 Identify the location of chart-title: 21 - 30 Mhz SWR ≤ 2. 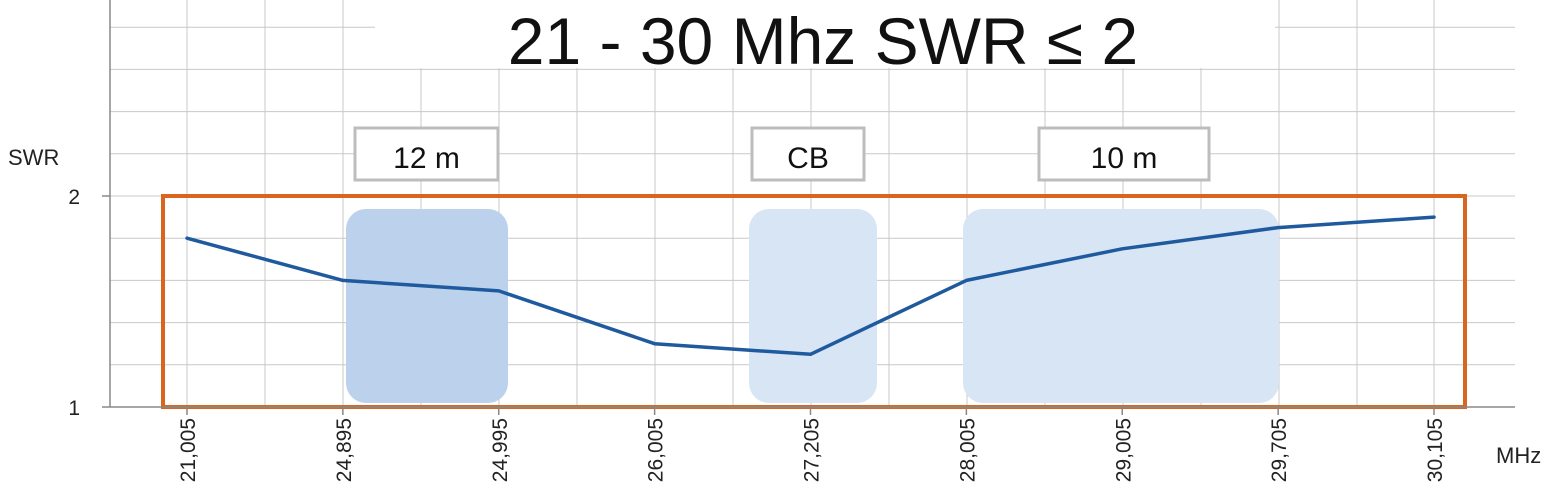
(823, 41).